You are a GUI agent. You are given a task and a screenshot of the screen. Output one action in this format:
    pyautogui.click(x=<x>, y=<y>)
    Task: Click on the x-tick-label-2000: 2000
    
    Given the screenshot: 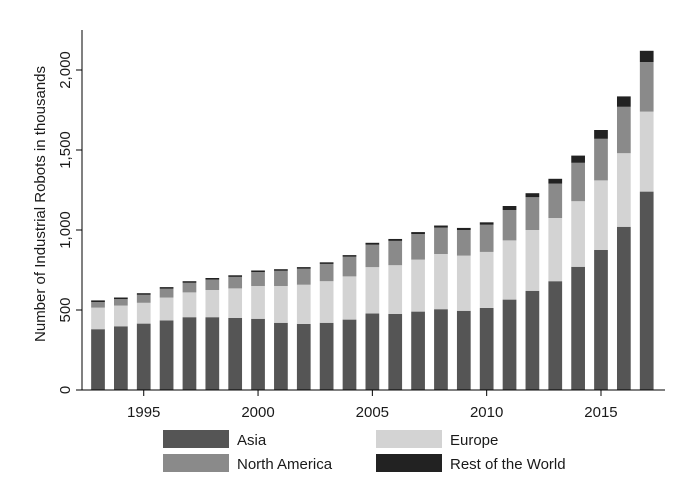 What is the action you would take?
    pyautogui.click(x=257, y=412)
    